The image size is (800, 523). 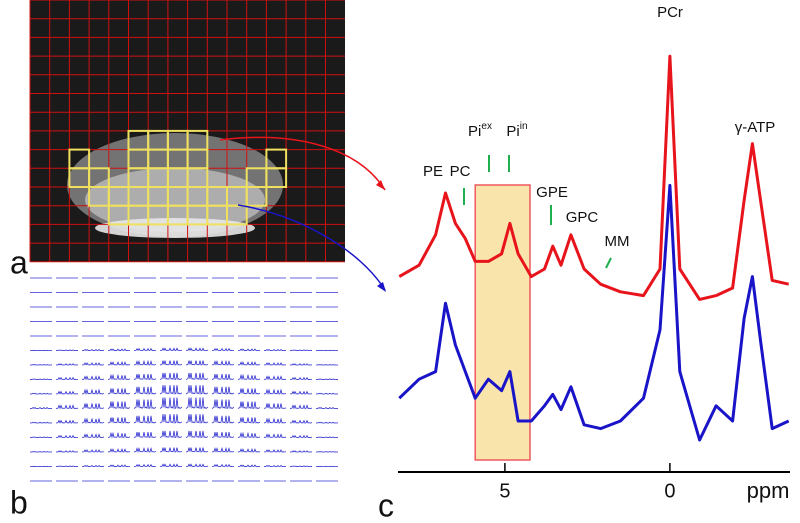 What do you see at coordinates (669, 491) in the screenshot?
I see `x-tick-label: 0` at bounding box center [669, 491].